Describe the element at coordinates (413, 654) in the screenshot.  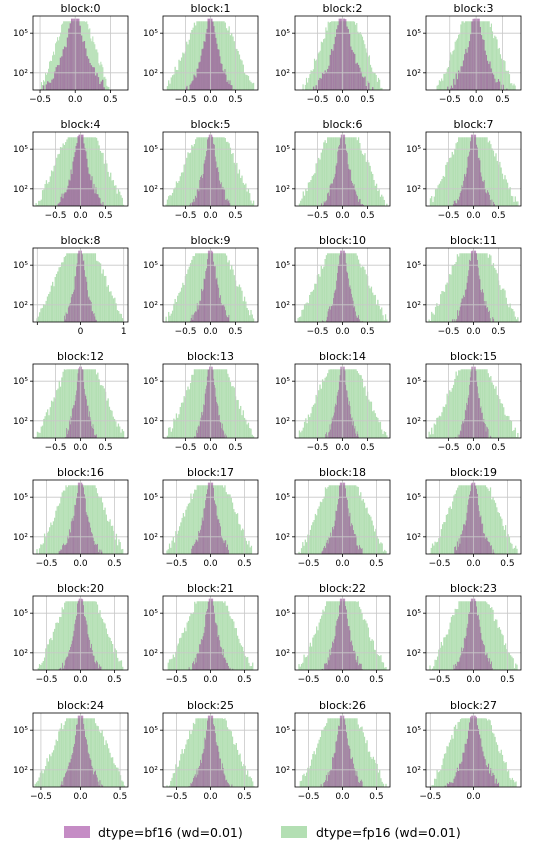
I see `y-tick-label: 10²` at that location.